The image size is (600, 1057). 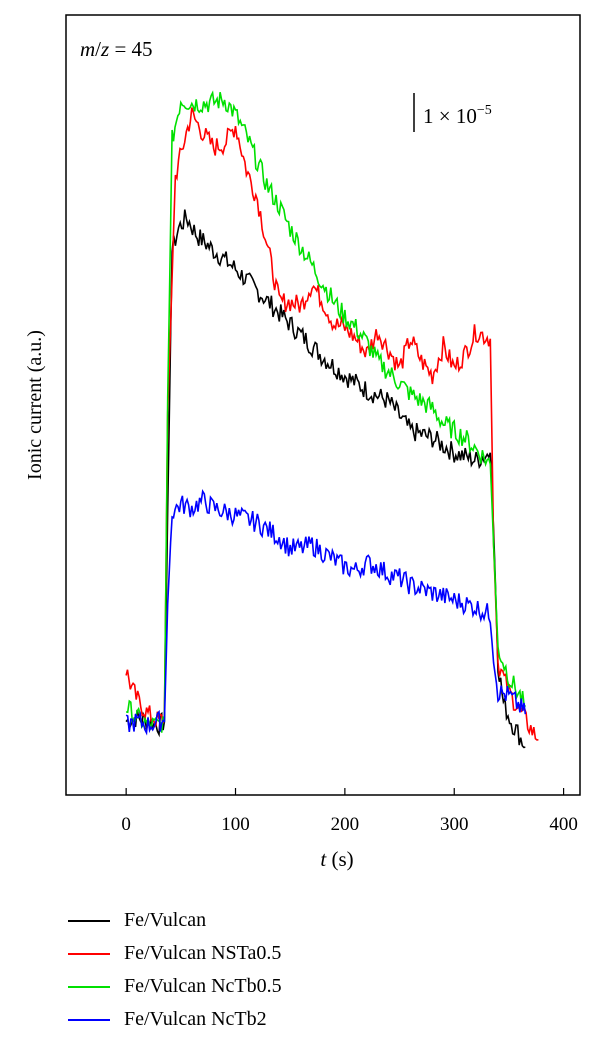 I want to click on legend-item: Fe/Vulcan NSTa0.5, so click(x=175, y=953).